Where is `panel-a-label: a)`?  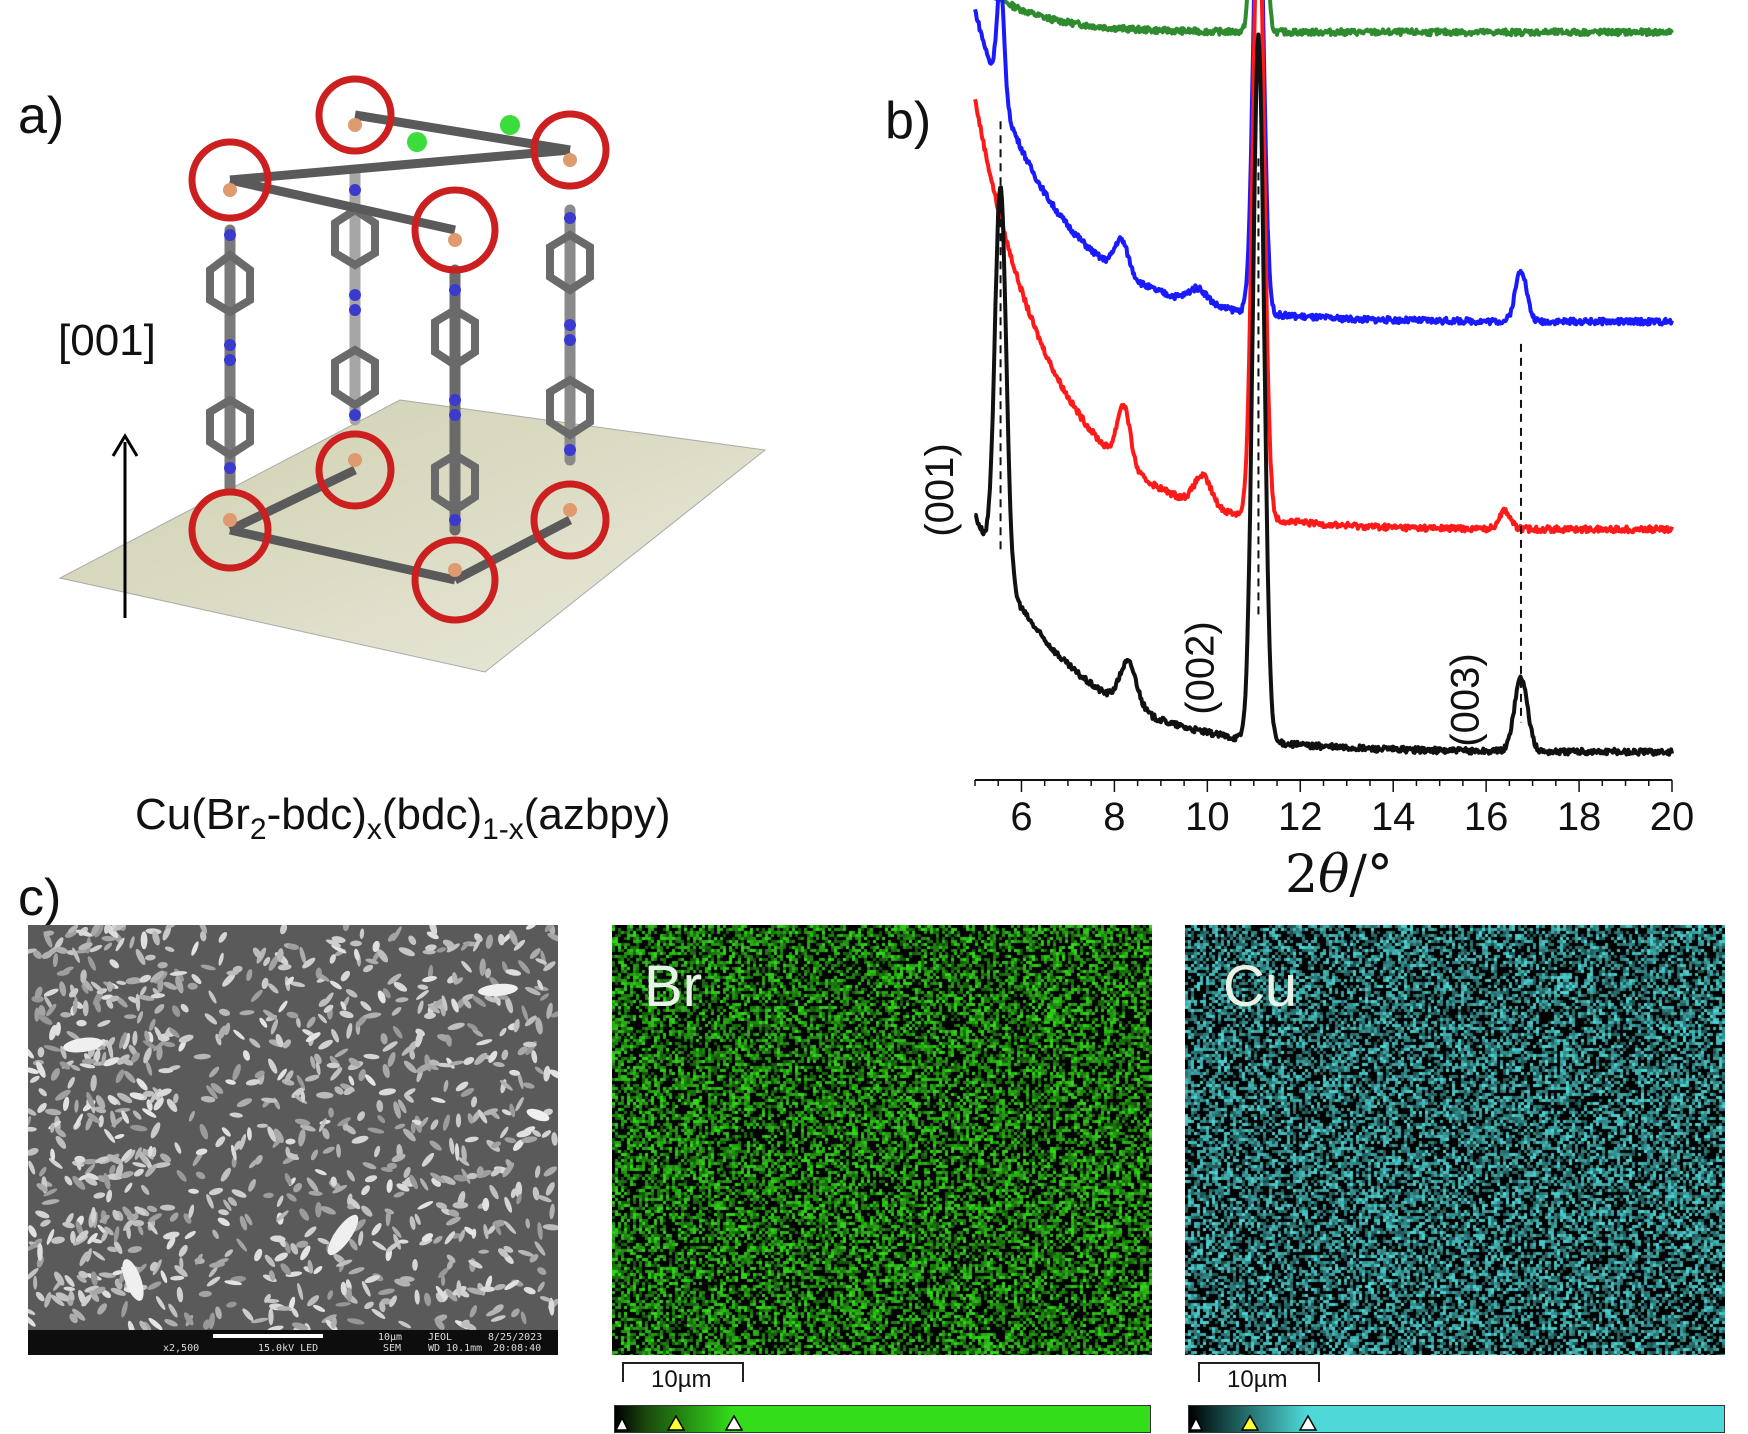
panel-a-label: a) is located at coordinates (41, 116).